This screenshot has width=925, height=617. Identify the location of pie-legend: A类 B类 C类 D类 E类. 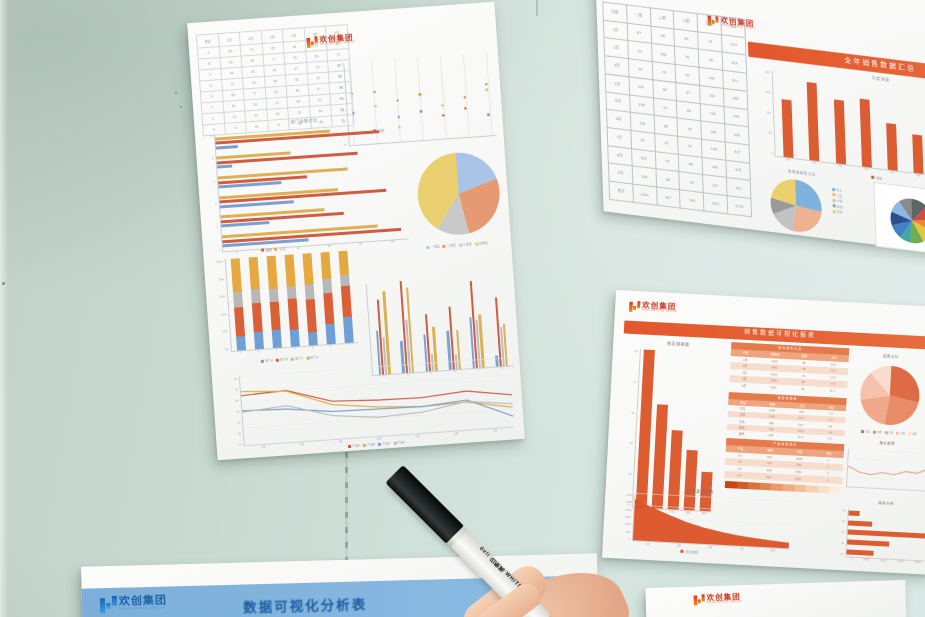
(884, 432).